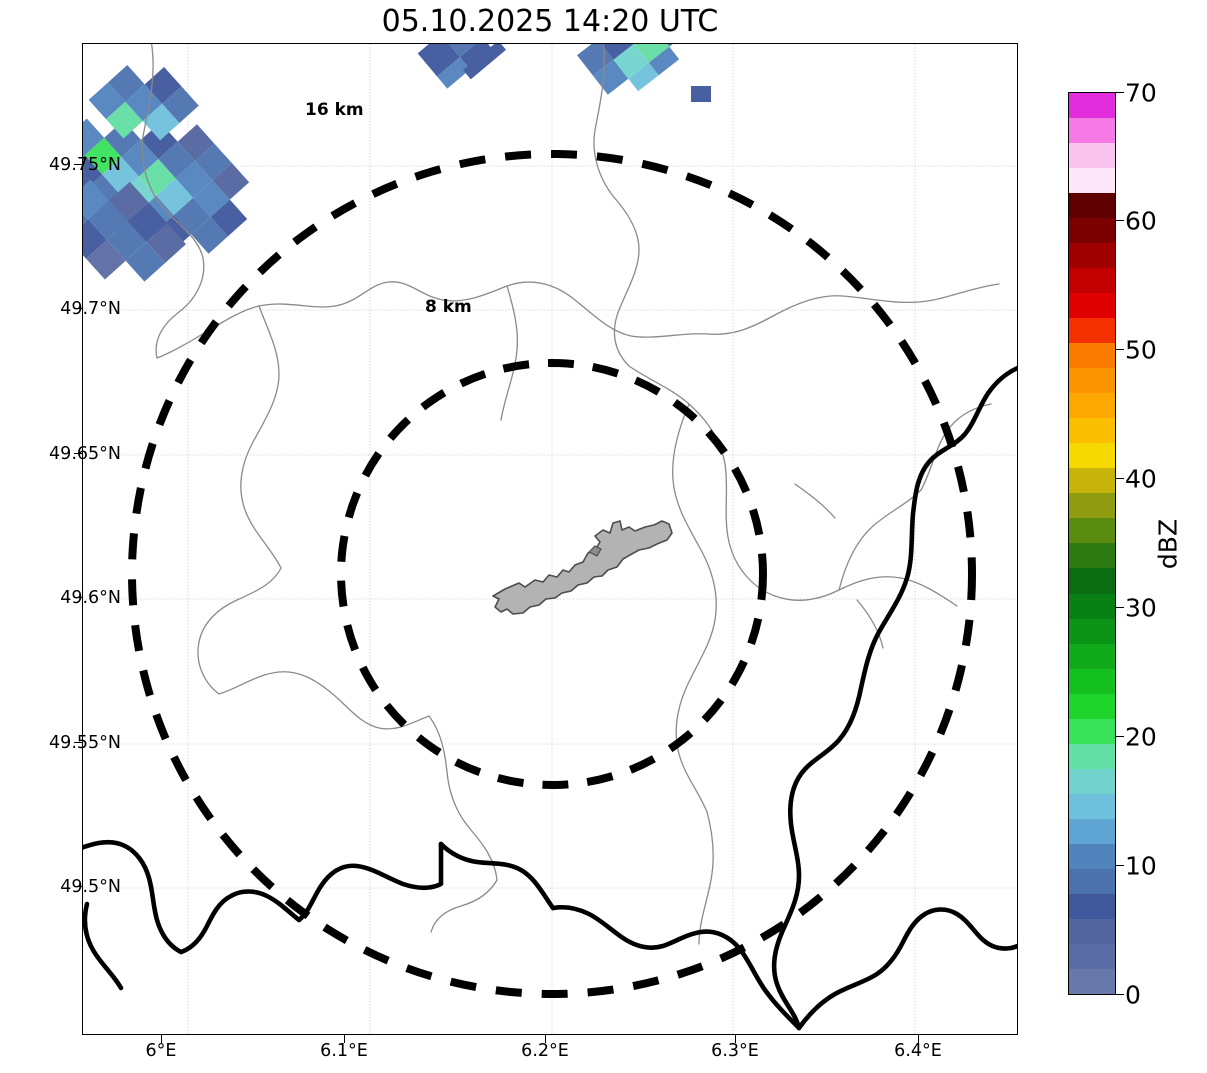 The image size is (1207, 1073). Describe the element at coordinates (166, 173) in the screenshot. I see `echo-cluster-northwest` at that location.